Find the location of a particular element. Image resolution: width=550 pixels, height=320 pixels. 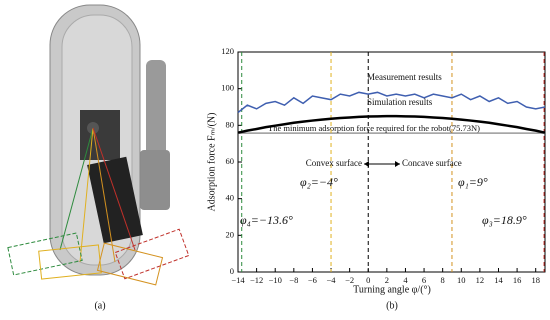

x-axis-label: Turning angle φ/(°) is located at coordinates (392, 289).